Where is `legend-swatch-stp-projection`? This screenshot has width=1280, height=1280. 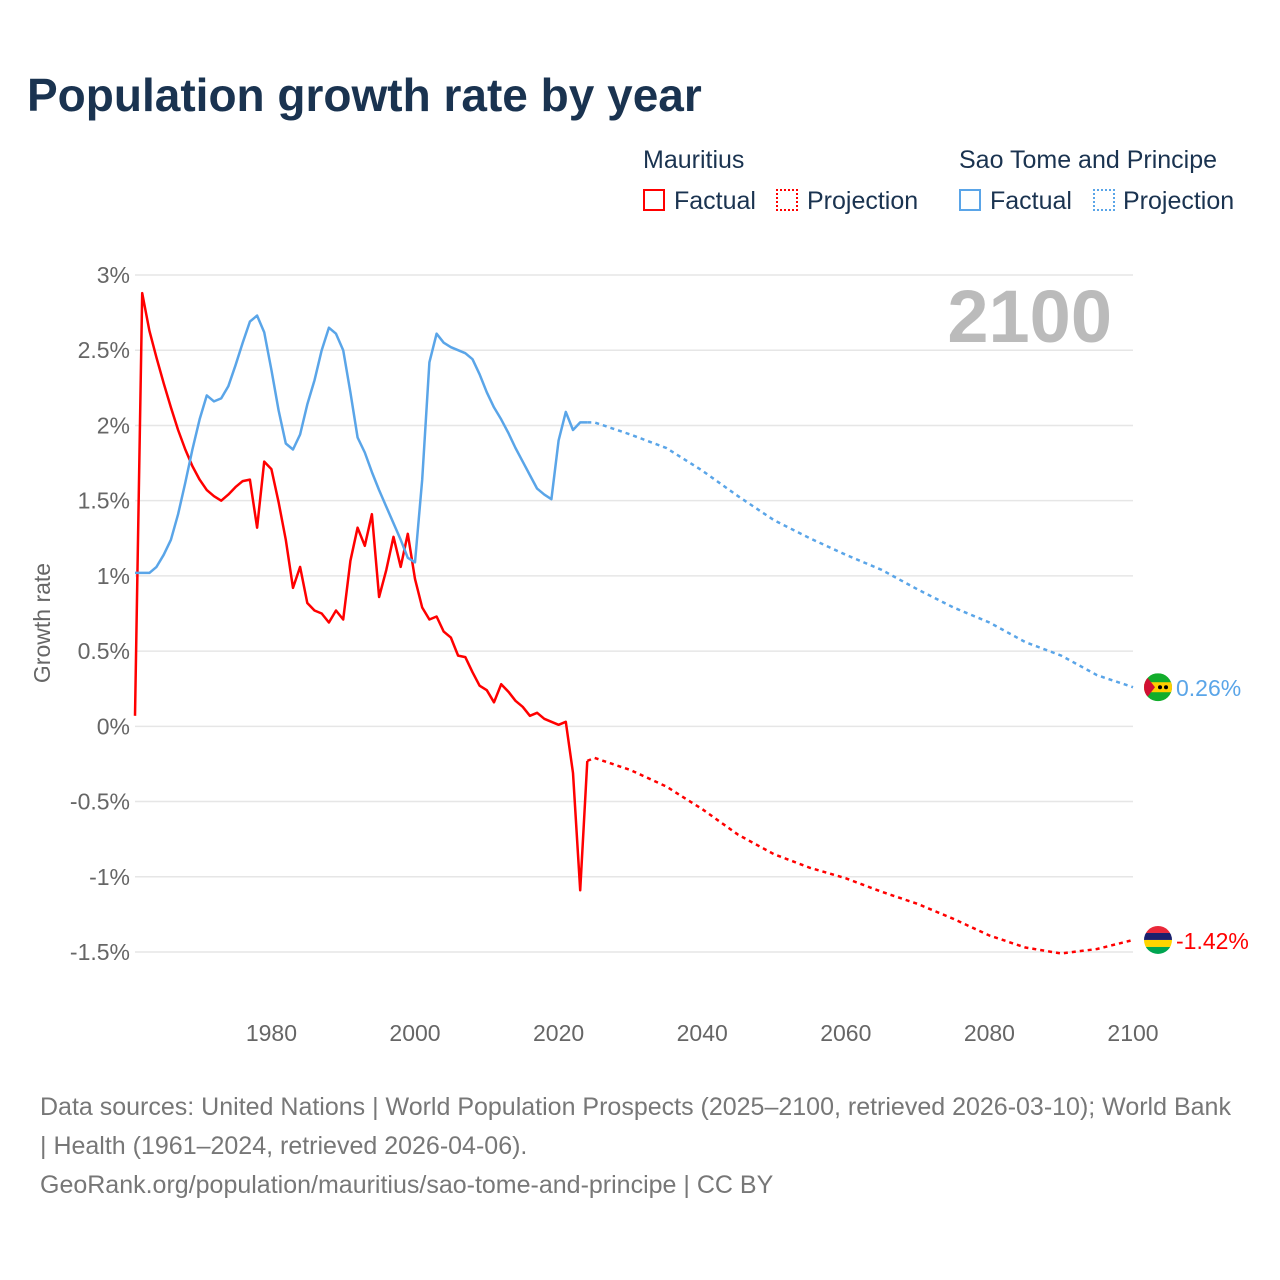 legend-swatch-stp-projection is located at coordinates (1104, 200).